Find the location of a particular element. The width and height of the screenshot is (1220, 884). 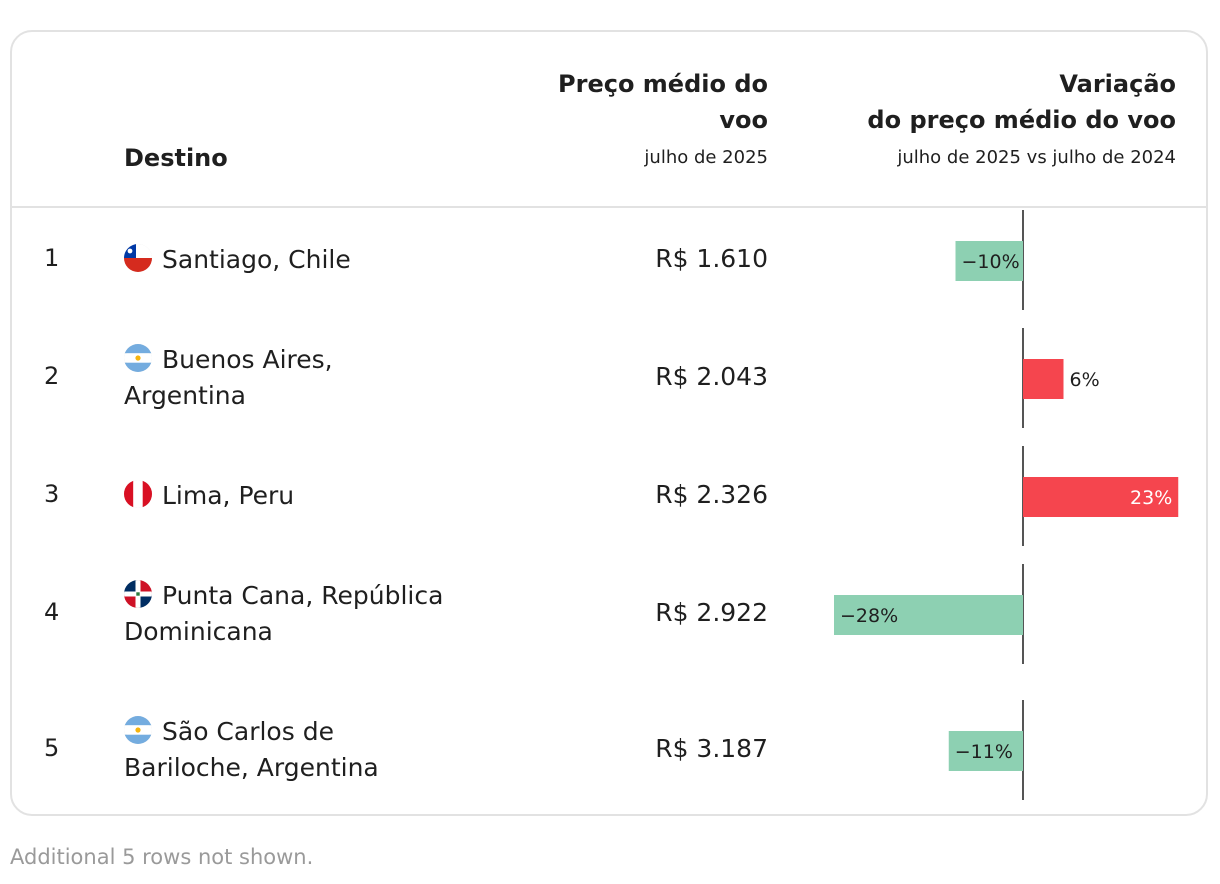

variation-data-label: 23% is located at coordinates (1151, 498).